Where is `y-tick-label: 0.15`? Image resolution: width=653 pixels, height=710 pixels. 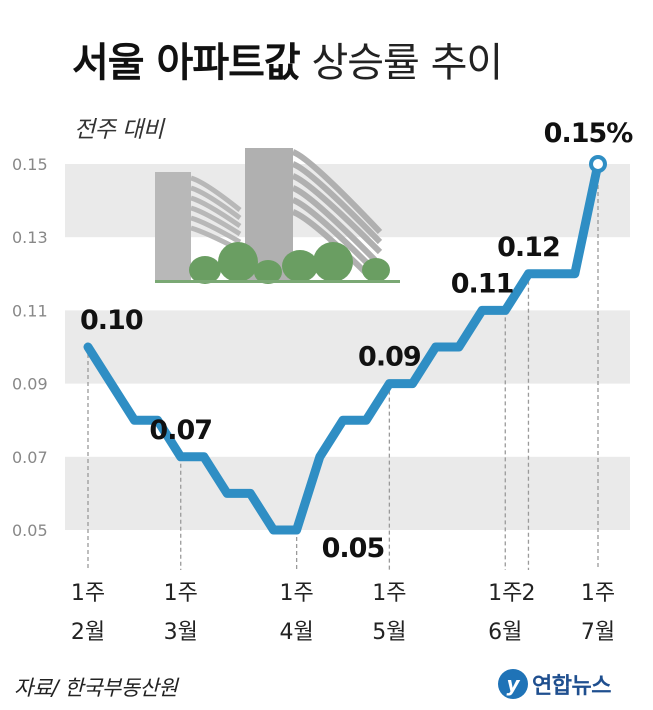
y-tick-label: 0.15 is located at coordinates (30, 164).